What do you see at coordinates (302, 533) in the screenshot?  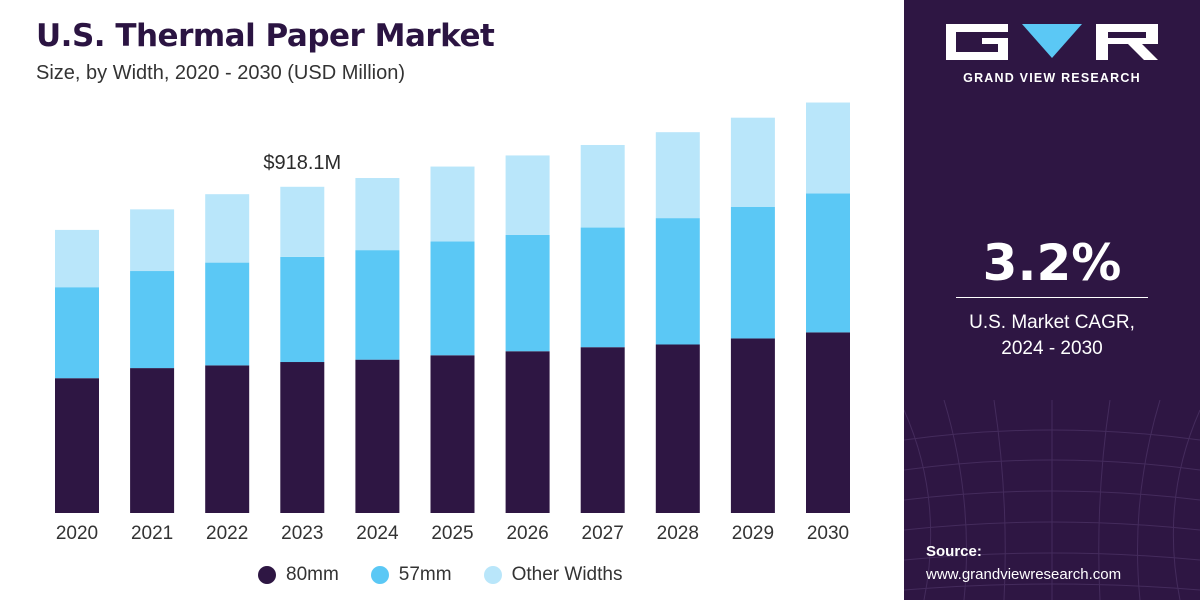 I see `x-tick-label-2023: 2023` at bounding box center [302, 533].